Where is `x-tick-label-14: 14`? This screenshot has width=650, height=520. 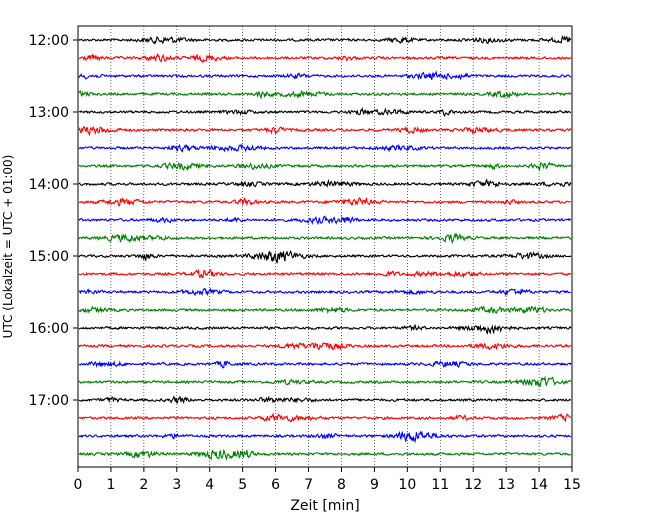
x-tick-label-14: 14 is located at coordinates (539, 485).